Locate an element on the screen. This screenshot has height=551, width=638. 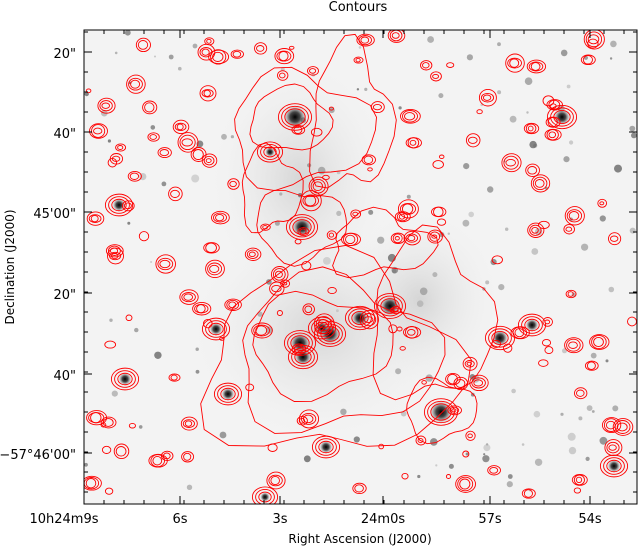
x-tick-label: 10h24m9s is located at coordinates (63, 519).